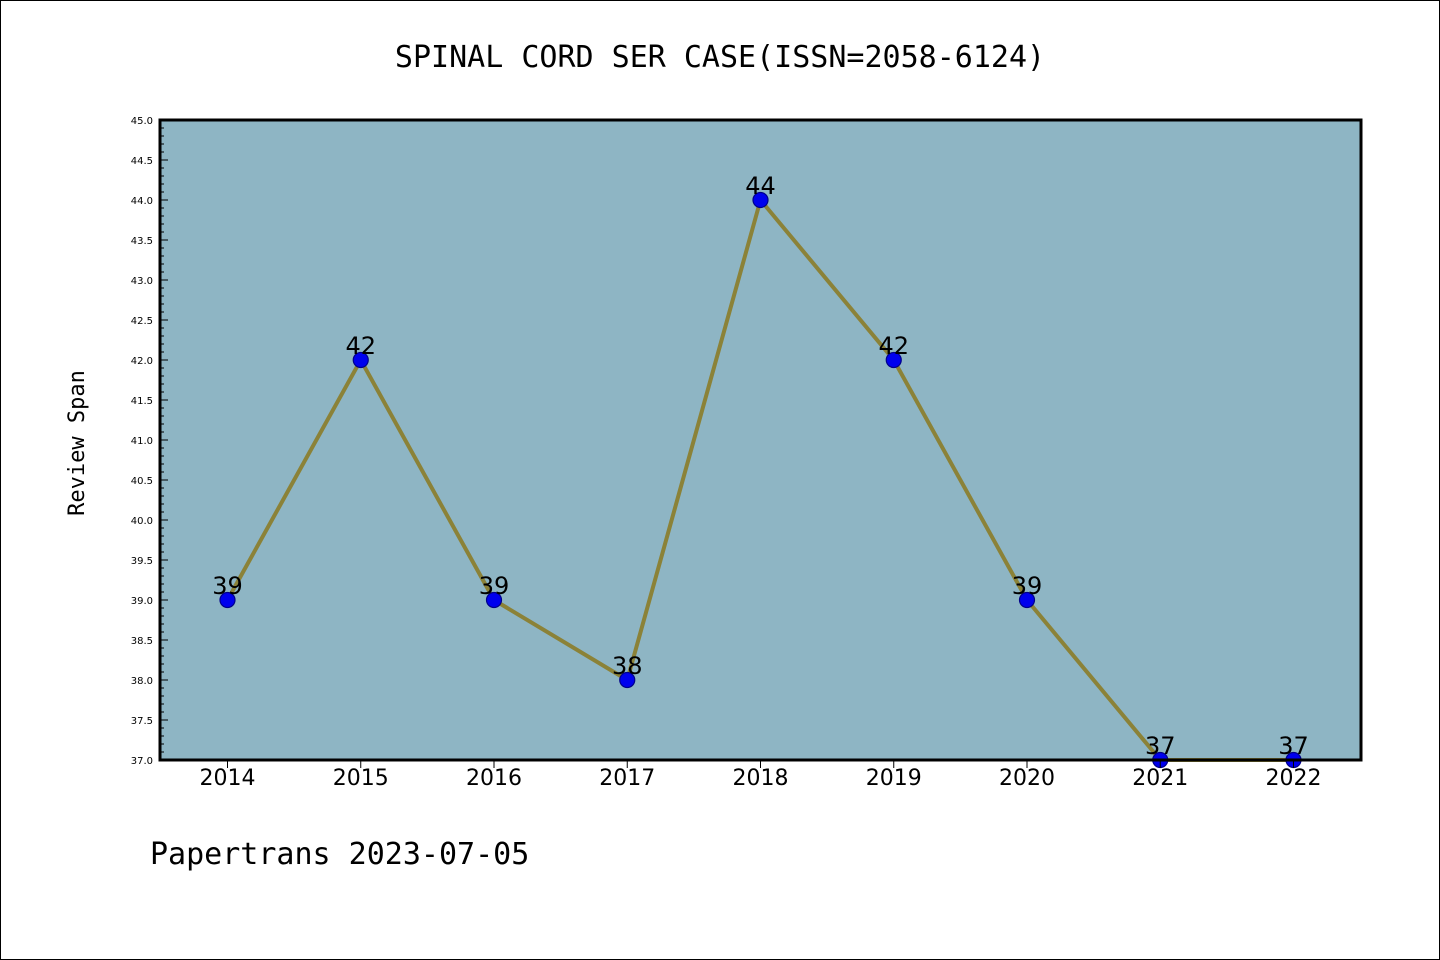  What do you see at coordinates (142, 521) in the screenshot?
I see `y-tick-label: 40.0` at bounding box center [142, 521].